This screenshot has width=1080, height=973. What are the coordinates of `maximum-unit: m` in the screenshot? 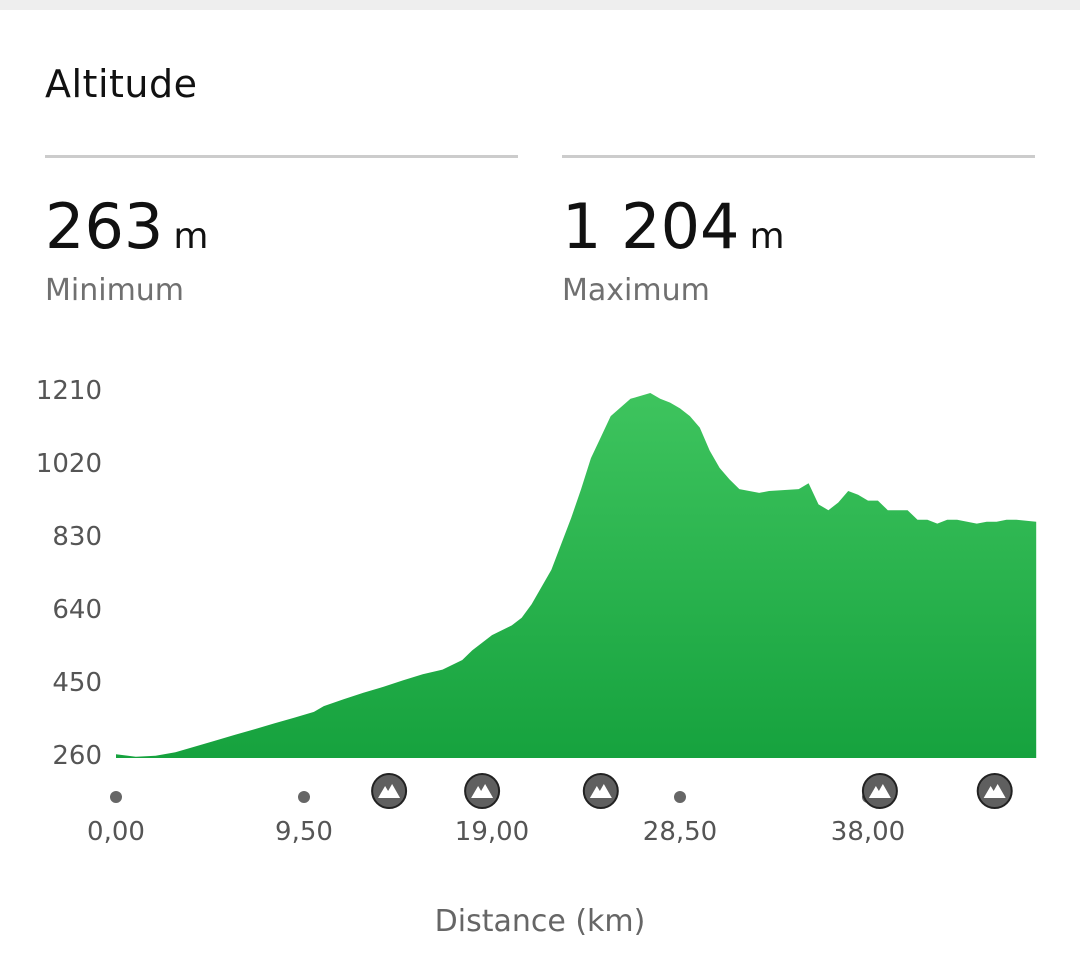 It's located at (767, 236).